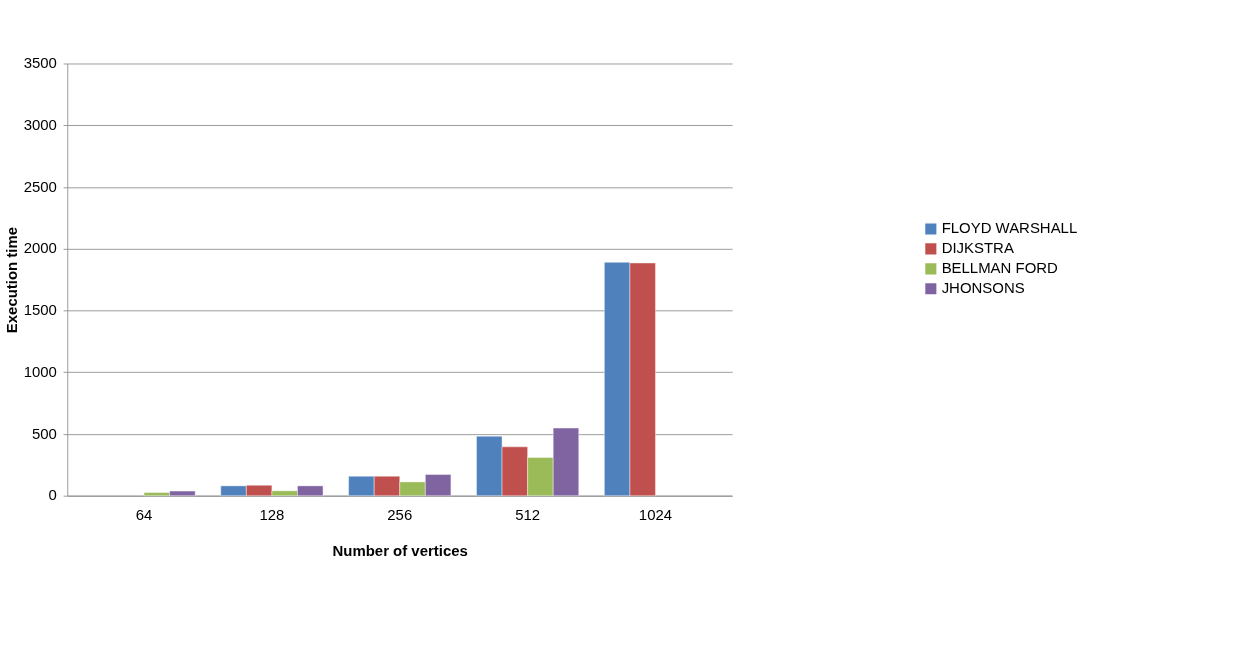  Describe the element at coordinates (40, 124) in the screenshot. I see `y-tick-label: 3000` at that location.